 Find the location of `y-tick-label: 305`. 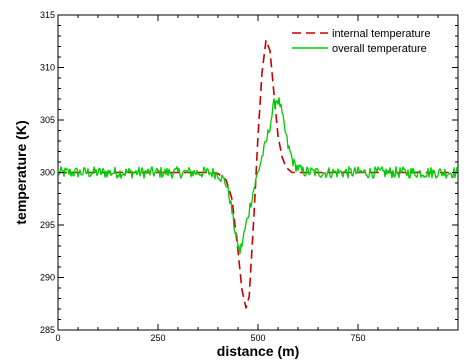

y-tick-label: 305 is located at coordinates (47, 120).